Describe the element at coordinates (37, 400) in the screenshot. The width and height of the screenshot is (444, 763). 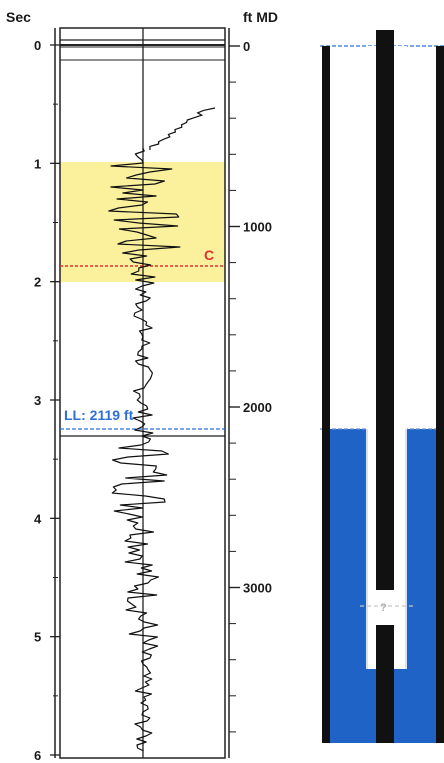
I see `time-tick-label: 3` at that location.